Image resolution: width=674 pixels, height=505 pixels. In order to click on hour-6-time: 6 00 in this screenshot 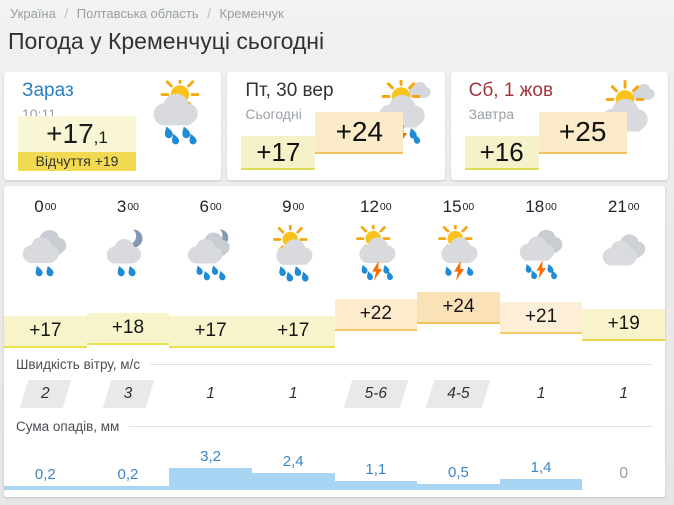, I will do `click(210, 206)`.